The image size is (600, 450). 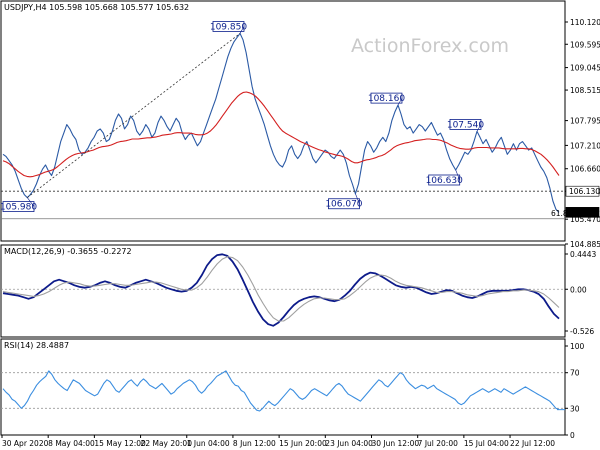 What do you see at coordinates (582, 331) in the screenshot?
I see `macd-ytick-label: -0.526` at bounding box center [582, 331].